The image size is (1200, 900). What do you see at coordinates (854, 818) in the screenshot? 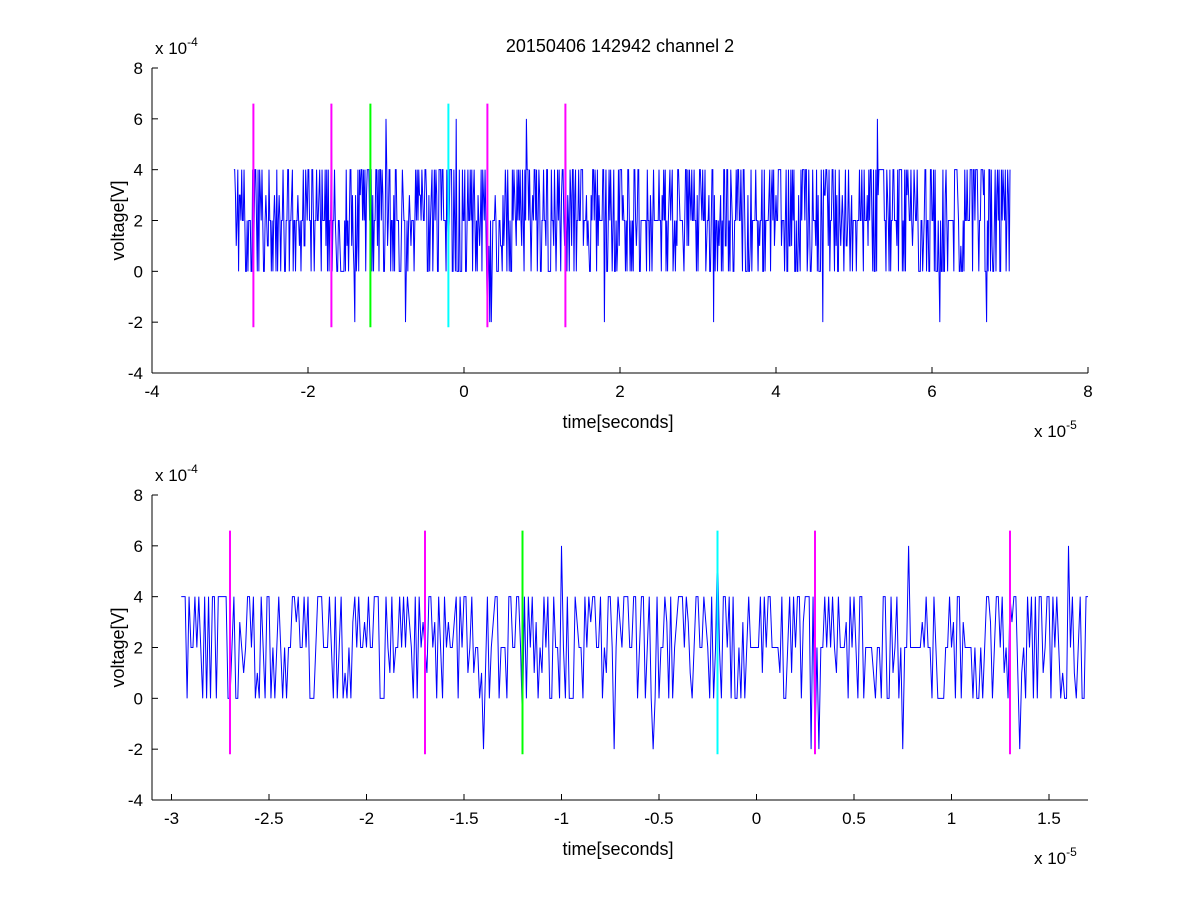
I see `x-tick-label: 0.5` at bounding box center [854, 818].